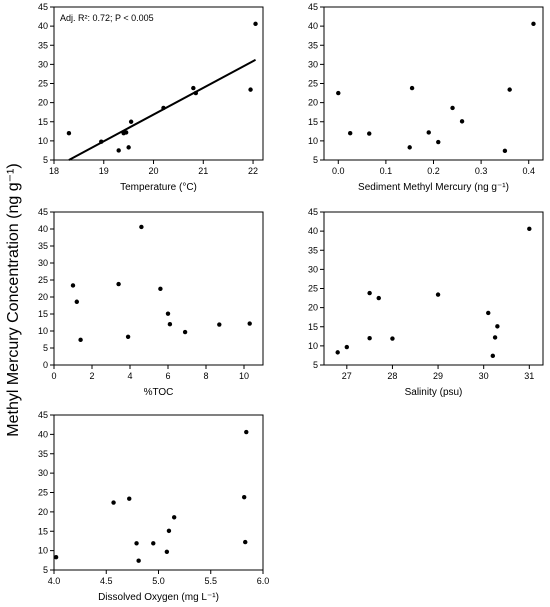 This screenshot has width=550, height=607. What do you see at coordinates (433, 187) in the screenshot?
I see `x-axis-label: Sediment Methyl Mercury (ng g⁻¹)` at bounding box center [433, 187].